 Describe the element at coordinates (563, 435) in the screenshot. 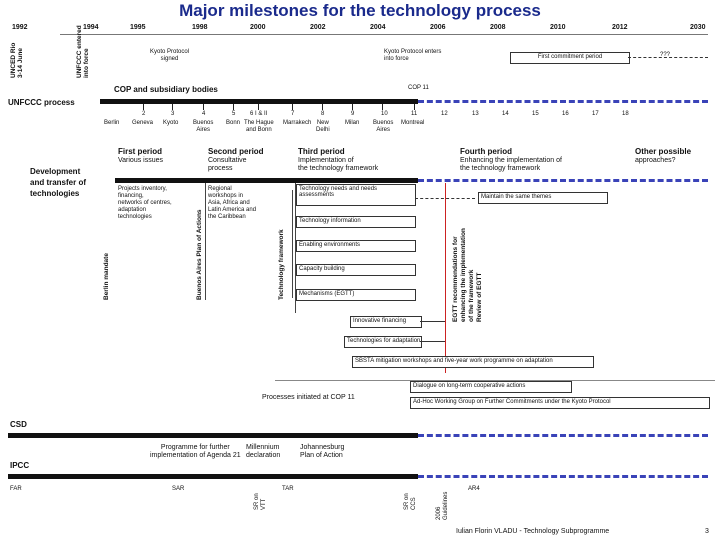

I see `csd-timeline-dashed` at that location.